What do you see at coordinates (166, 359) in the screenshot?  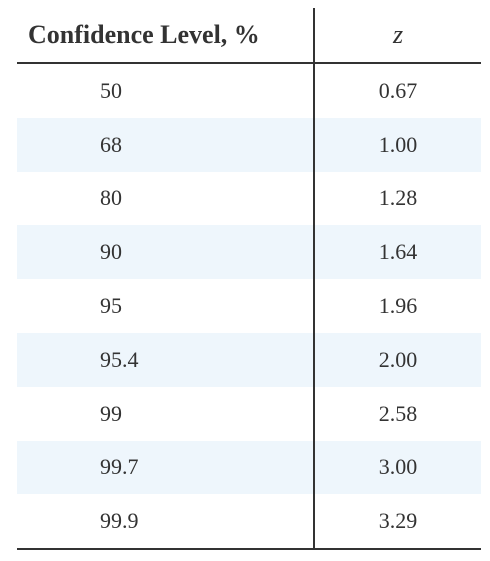 I see `table-cell: 95.4` at bounding box center [166, 359].